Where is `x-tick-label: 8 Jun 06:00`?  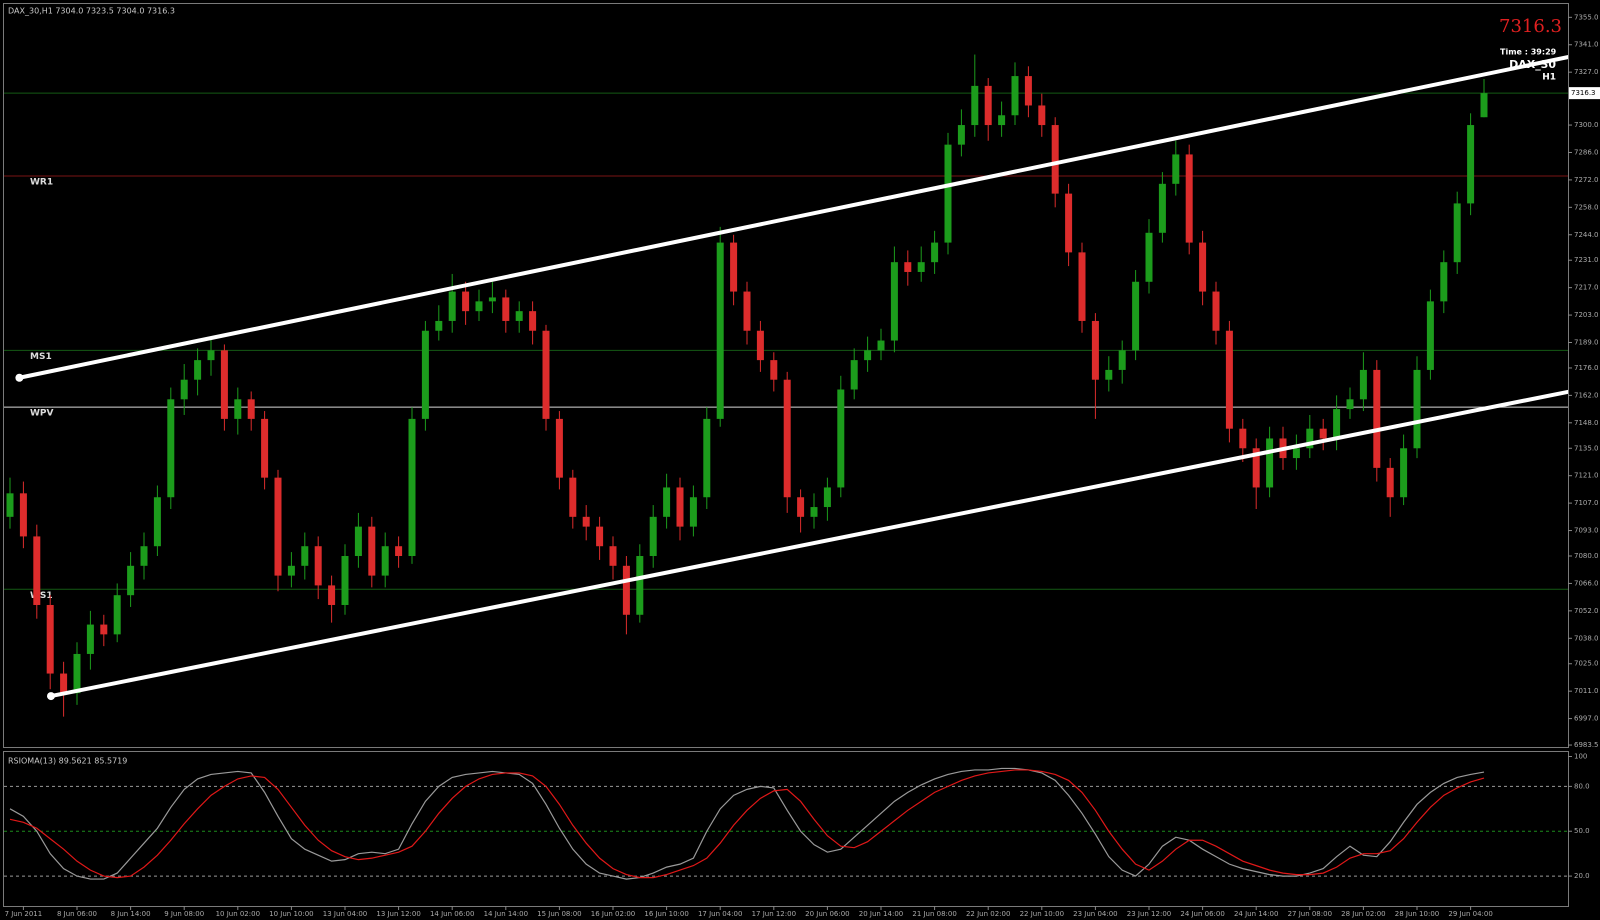
x-tick-label: 8 Jun 06:00 is located at coordinates (77, 914).